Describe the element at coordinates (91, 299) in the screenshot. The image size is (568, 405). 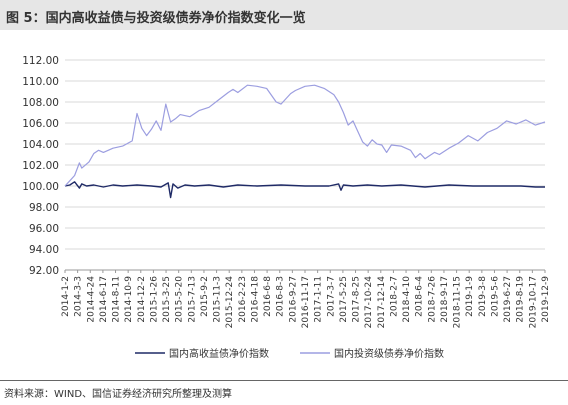
I see `x-tick-label: 2014-4-24` at that location.